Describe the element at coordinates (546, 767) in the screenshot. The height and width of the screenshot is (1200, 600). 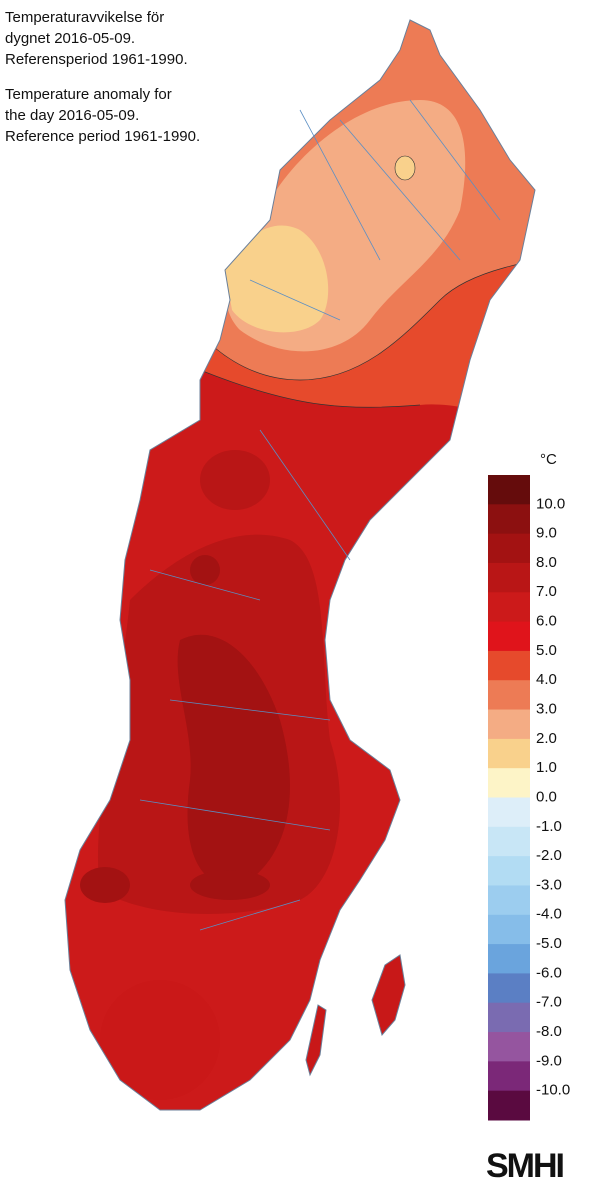
I see `legend-label: 1.0` at that location.